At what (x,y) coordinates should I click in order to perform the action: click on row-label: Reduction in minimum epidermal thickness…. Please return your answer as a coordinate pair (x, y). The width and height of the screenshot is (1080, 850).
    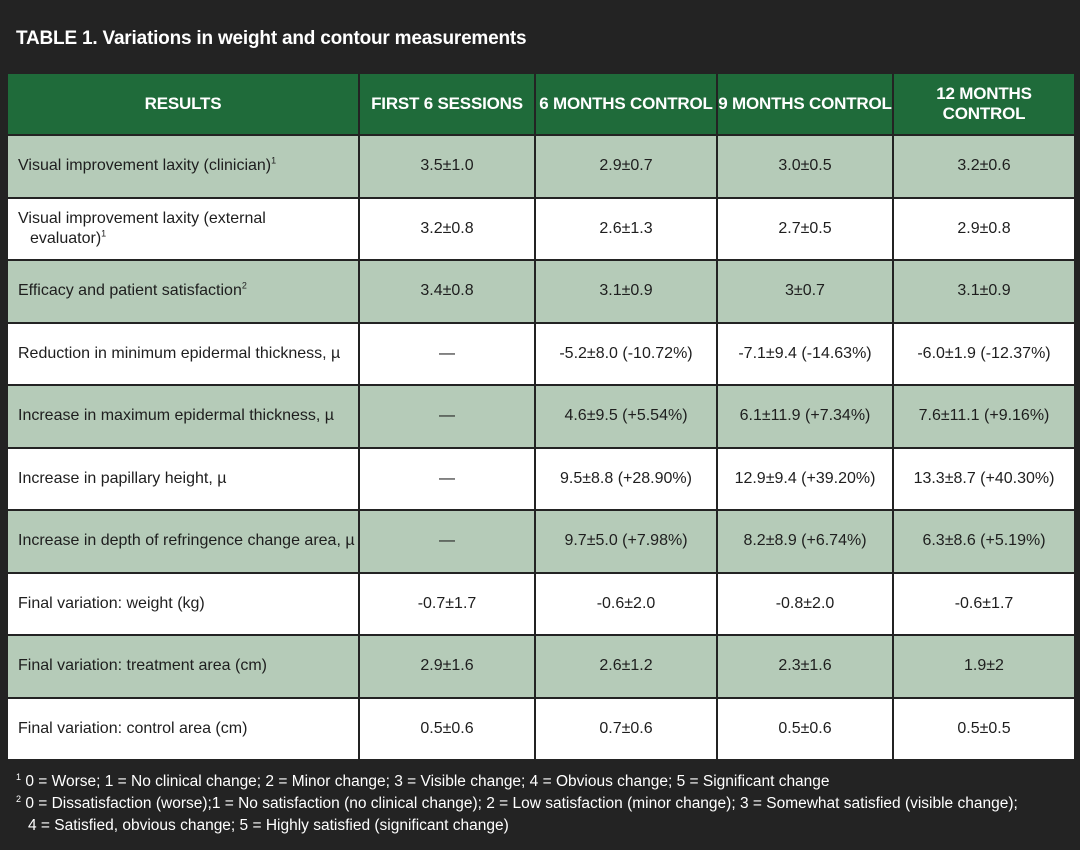
    Looking at the image, I should click on (183, 353).